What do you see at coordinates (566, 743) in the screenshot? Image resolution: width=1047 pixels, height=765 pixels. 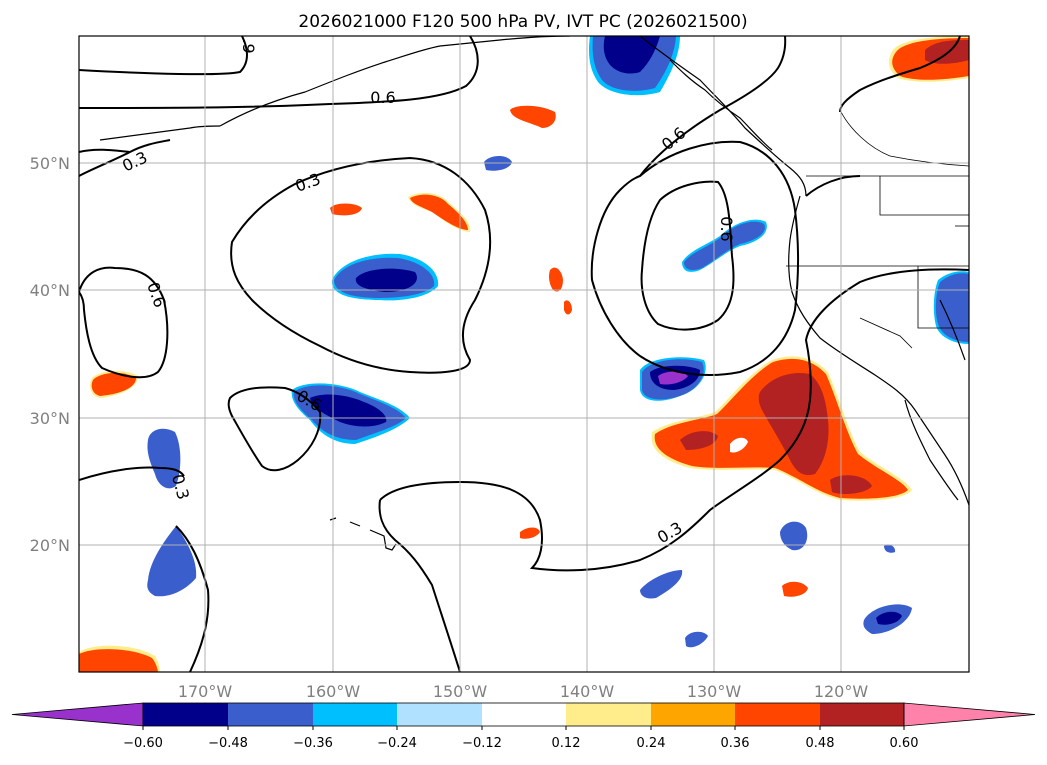 I see `colorbar-label: 0.12` at bounding box center [566, 743].